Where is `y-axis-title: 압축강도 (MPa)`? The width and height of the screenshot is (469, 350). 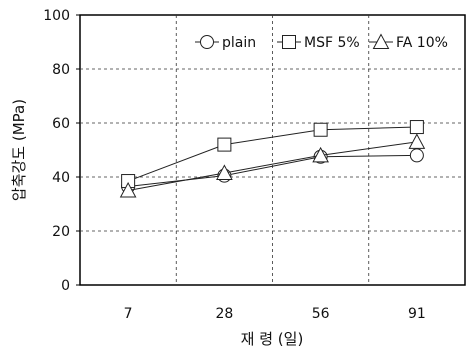
y-axis-title: 압축강도 (MPa) is located at coordinates (19, 150).